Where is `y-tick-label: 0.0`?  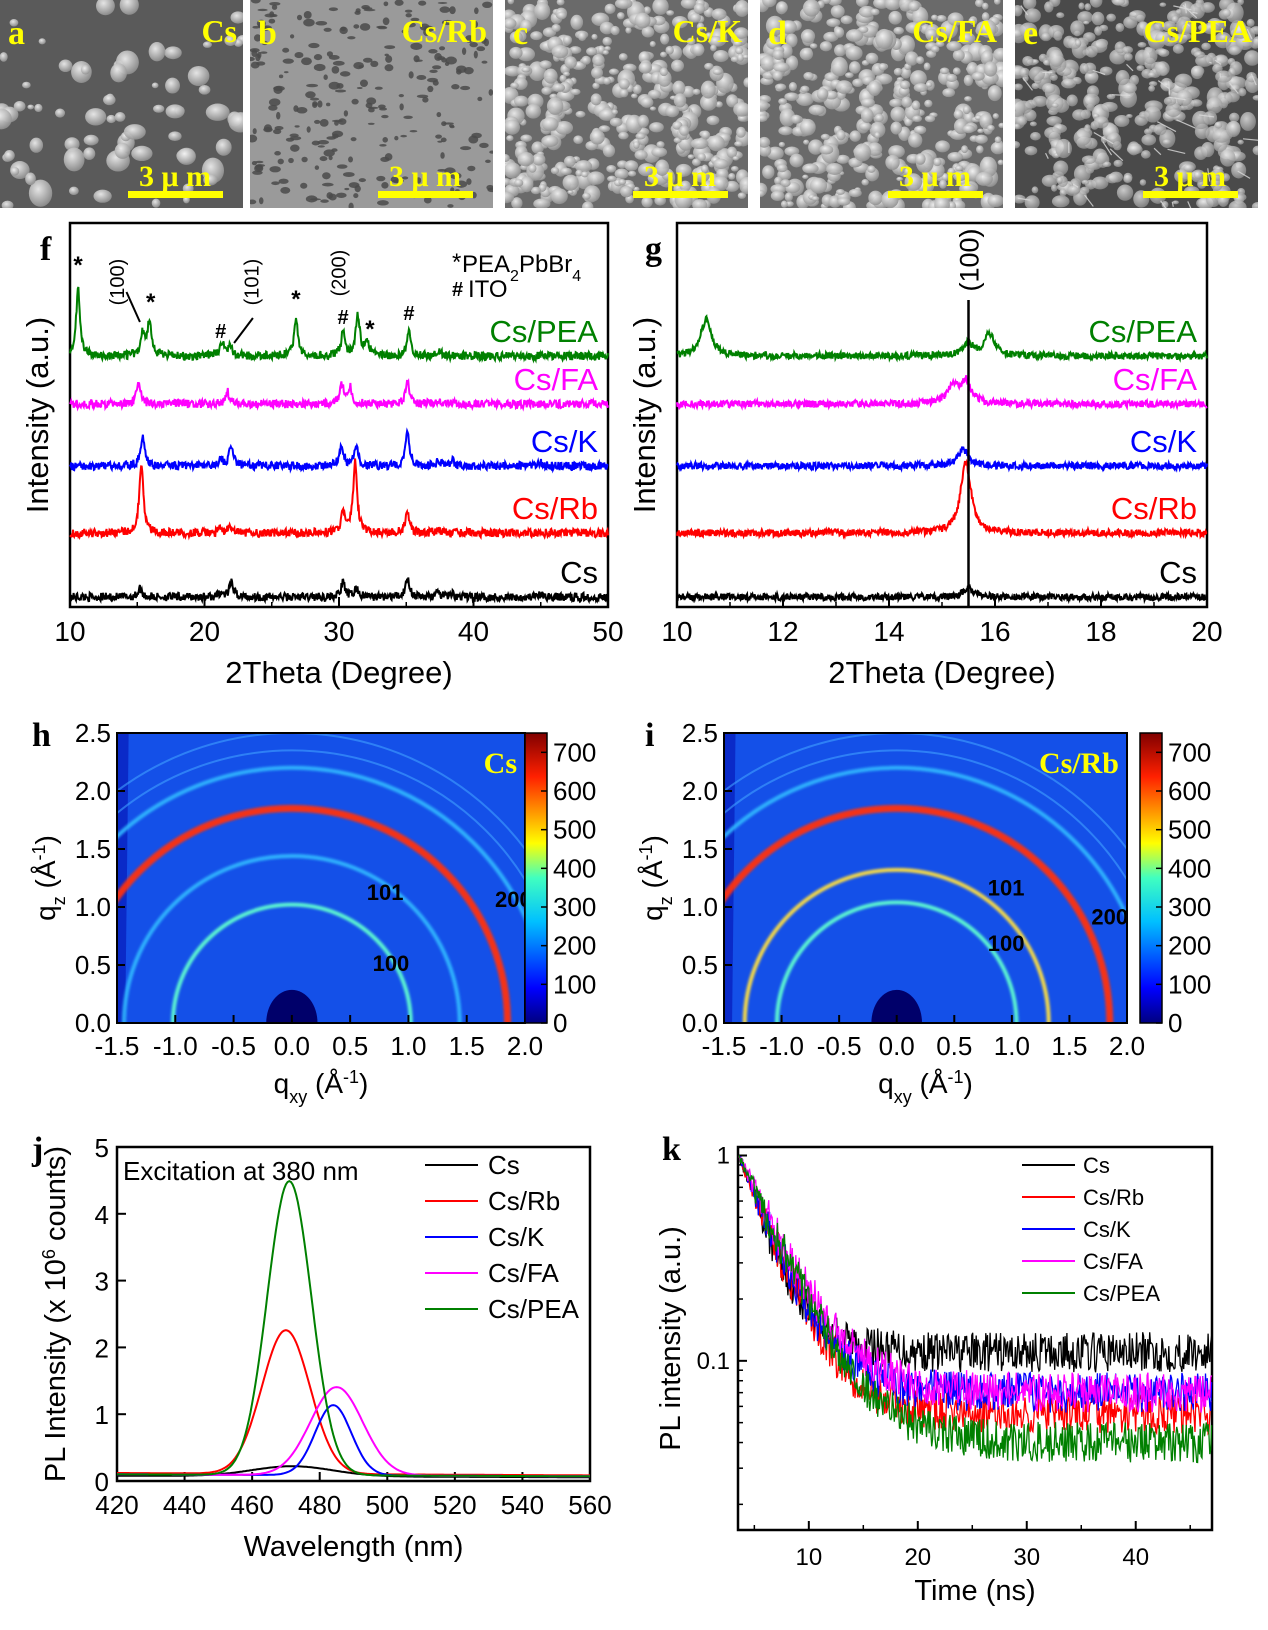 y-tick-label: 0.0 is located at coordinates (93, 1023).